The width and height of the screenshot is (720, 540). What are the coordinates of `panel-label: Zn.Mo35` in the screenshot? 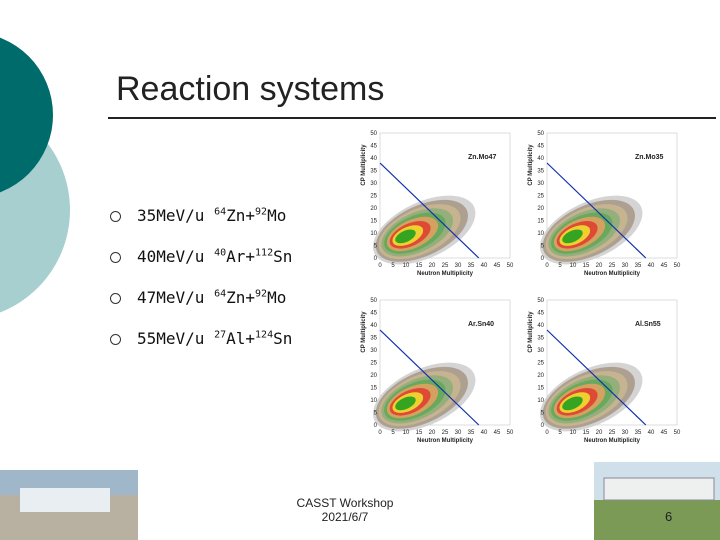 It's located at (649, 157).